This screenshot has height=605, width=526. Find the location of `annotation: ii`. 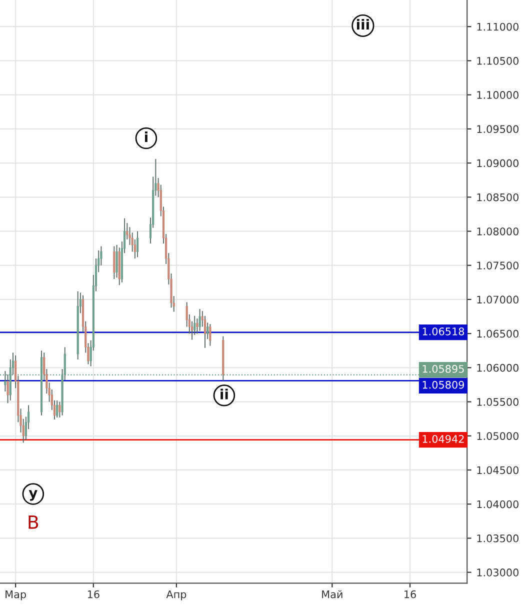

annotation: ii is located at coordinates (224, 394).